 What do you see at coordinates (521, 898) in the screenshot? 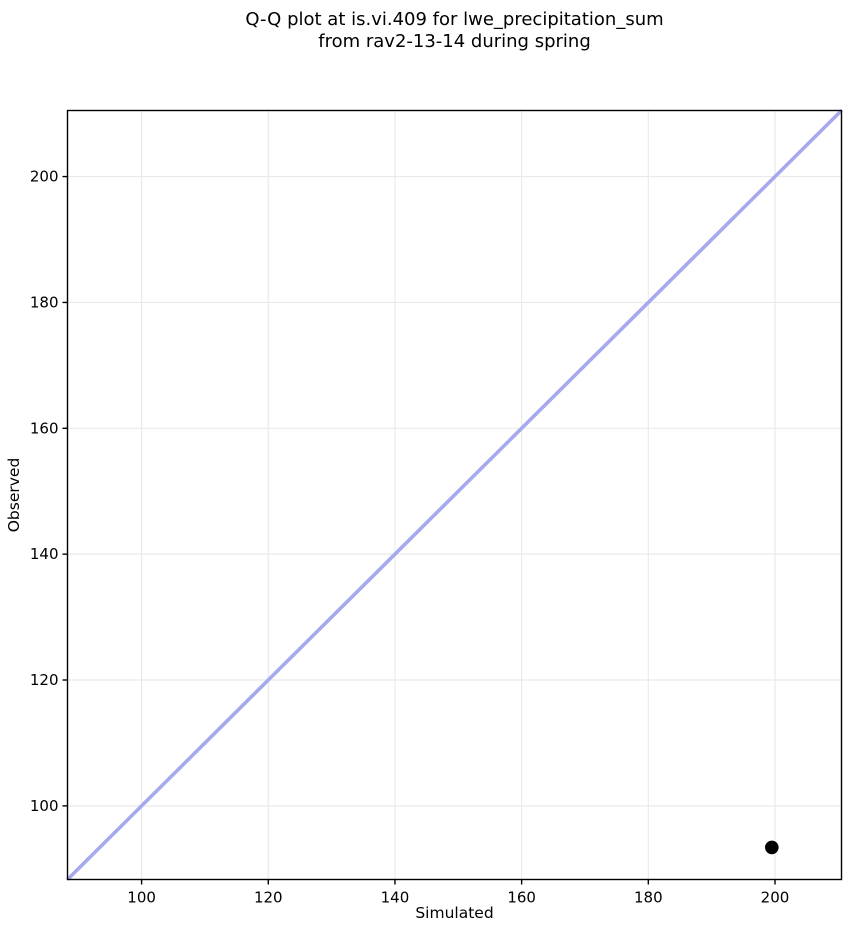
I see `x-tick-label: 160` at bounding box center [521, 898].